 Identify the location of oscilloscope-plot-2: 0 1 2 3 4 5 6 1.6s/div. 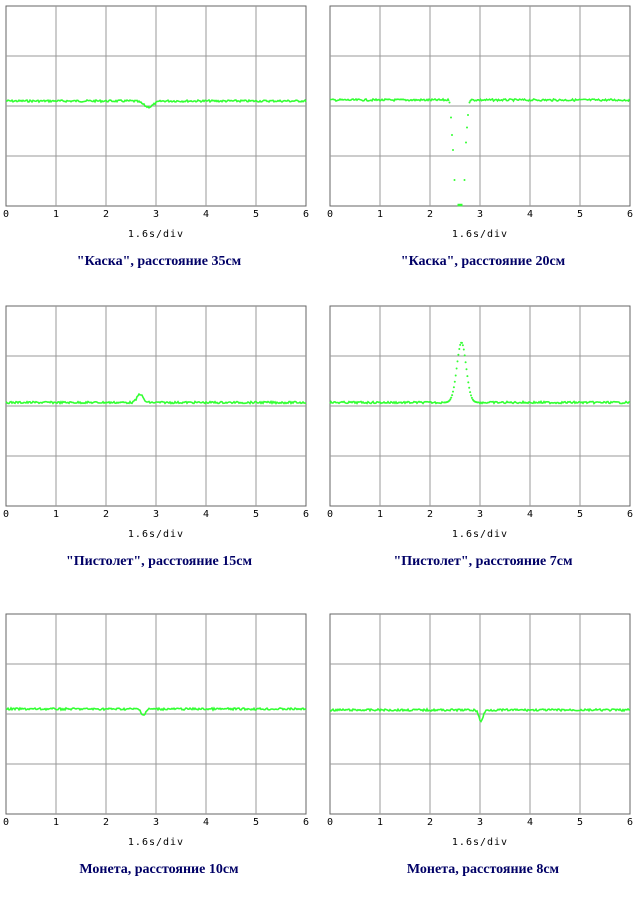
(156, 422).